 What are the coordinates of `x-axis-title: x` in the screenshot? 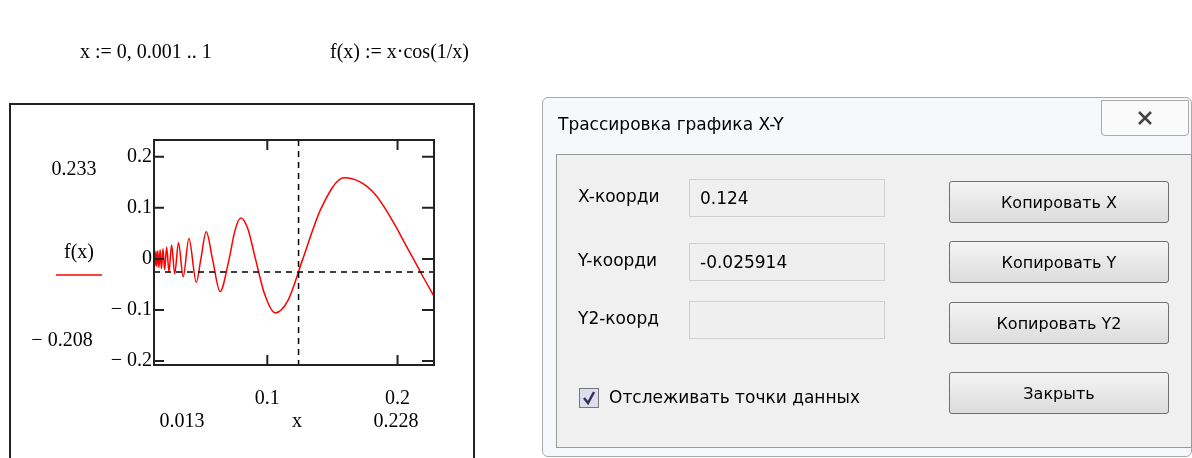 It's located at (297, 420).